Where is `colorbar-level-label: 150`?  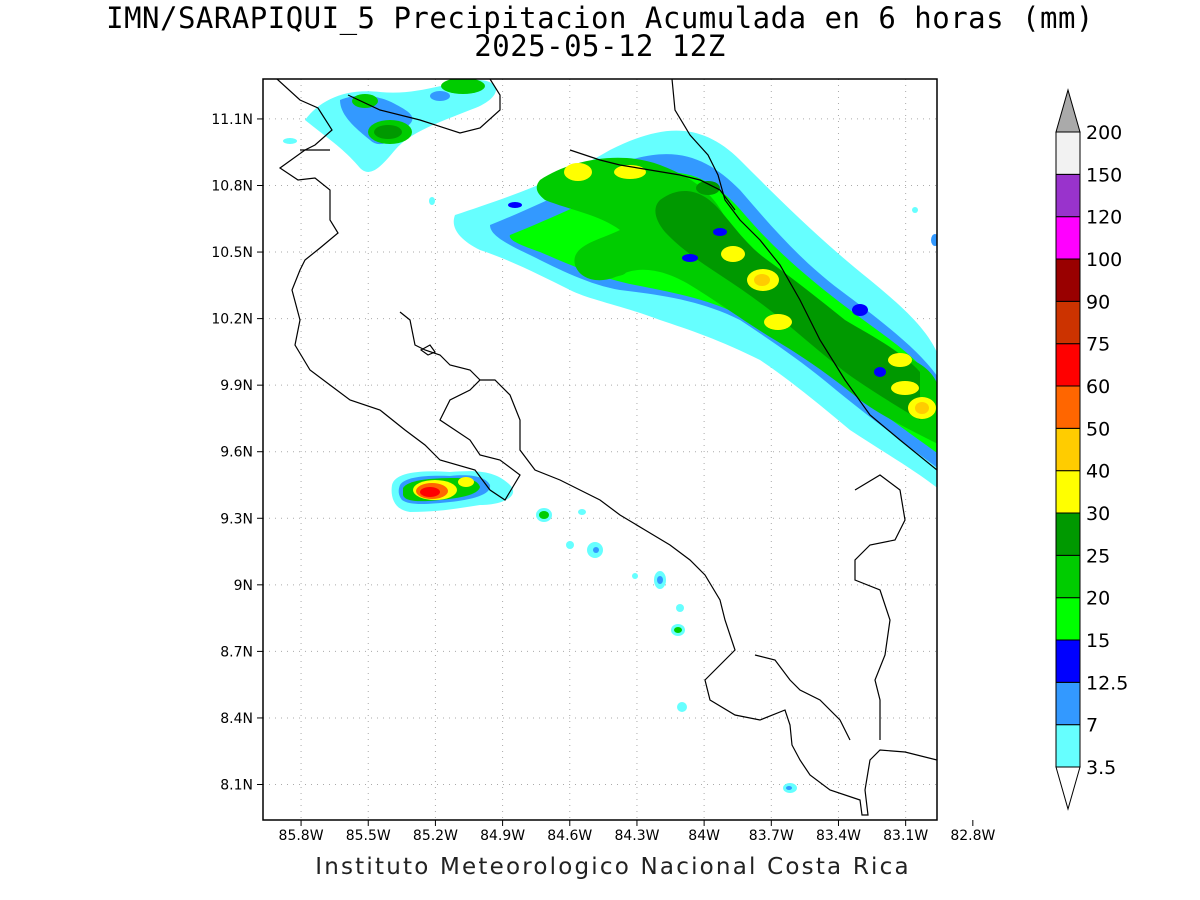
colorbar-level-label: 150 is located at coordinates (1104, 175).